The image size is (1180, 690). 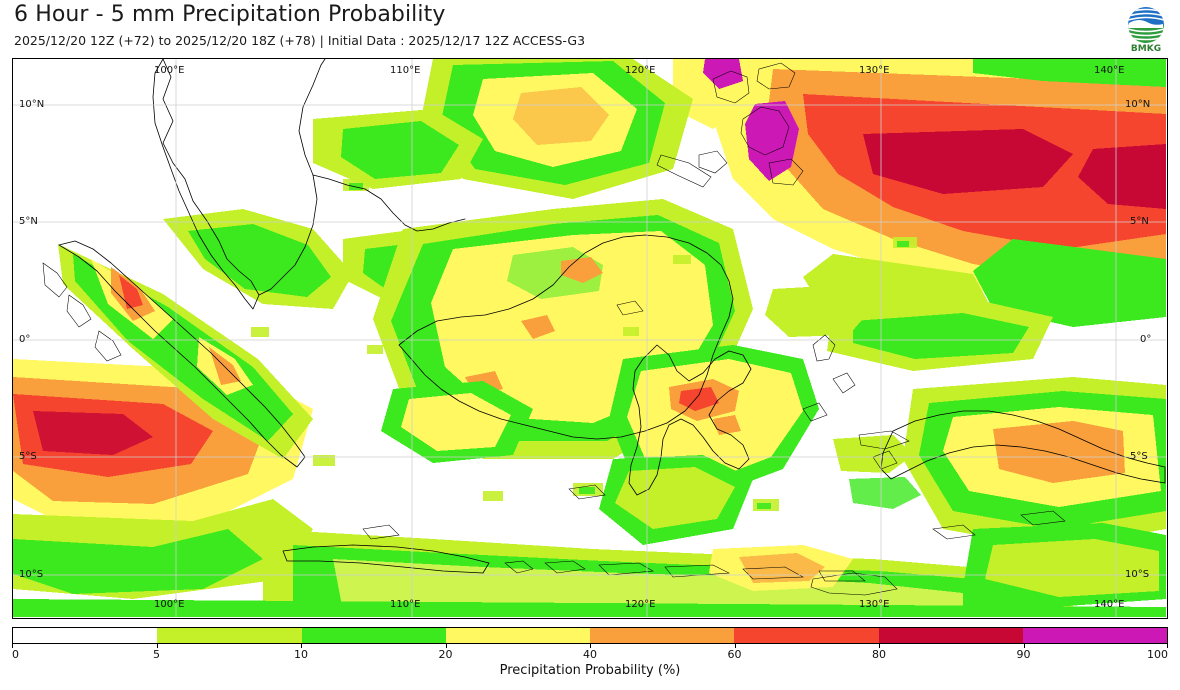 I want to click on colorbar-axis-label: Precipitation Probability (%), so click(x=590, y=670).